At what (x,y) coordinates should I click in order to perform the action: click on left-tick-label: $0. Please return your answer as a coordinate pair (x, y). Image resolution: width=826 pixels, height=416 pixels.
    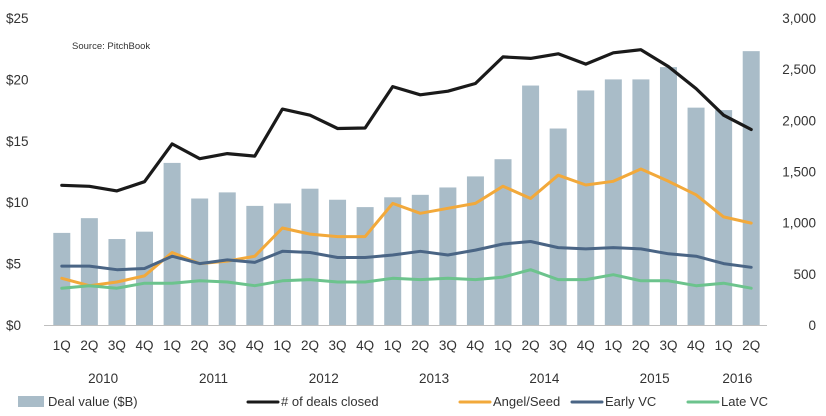
    Looking at the image, I should click on (13, 325).